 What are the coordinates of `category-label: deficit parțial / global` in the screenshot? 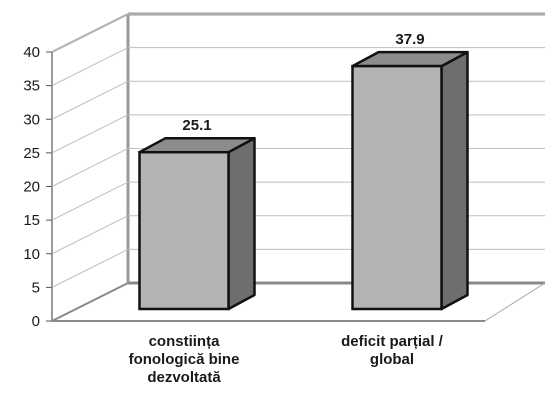 It's located at (392, 350).